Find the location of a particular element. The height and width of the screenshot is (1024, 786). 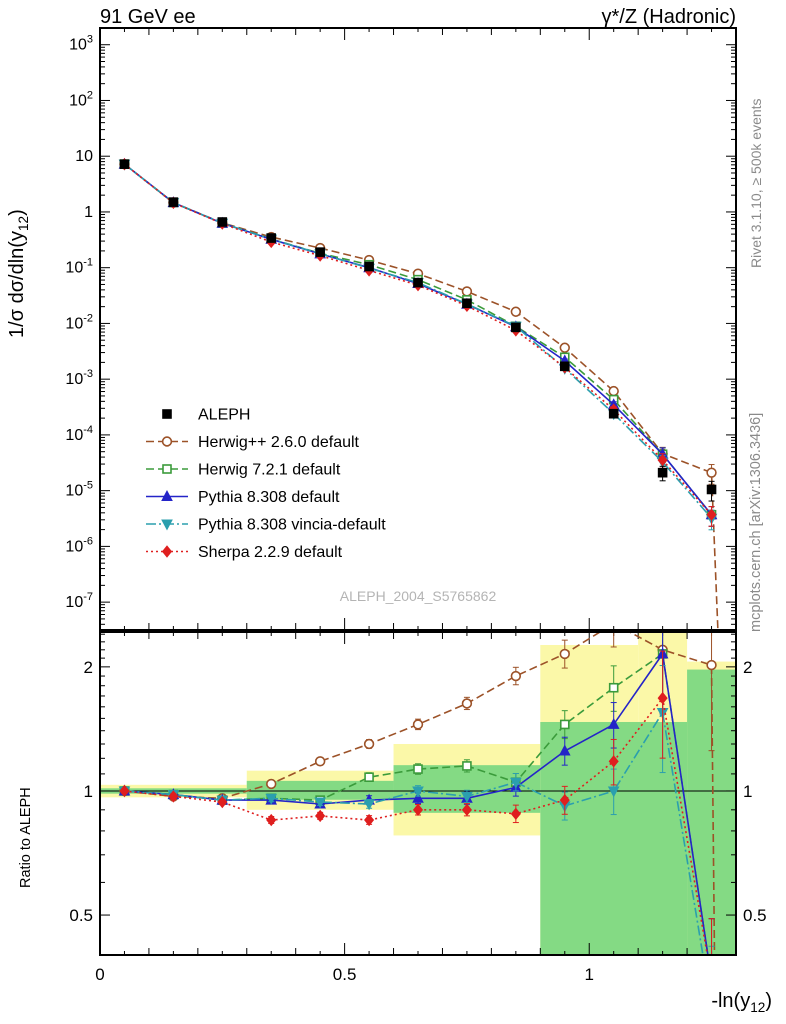

rivet-version-label: Rivet 3.1.10, ≥ 500k events is located at coordinates (756, 183).